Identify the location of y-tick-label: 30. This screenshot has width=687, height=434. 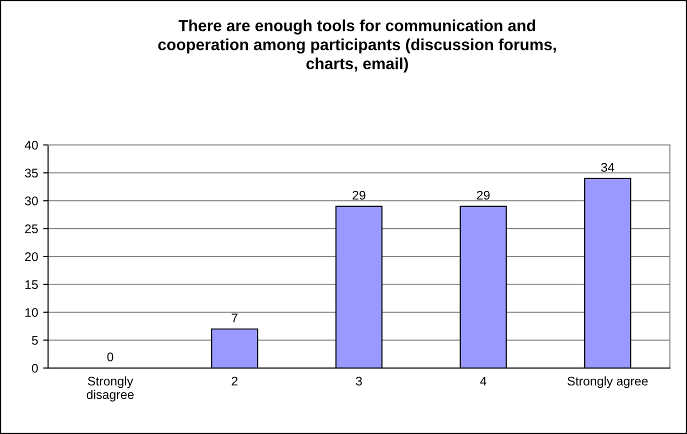
(31, 201).